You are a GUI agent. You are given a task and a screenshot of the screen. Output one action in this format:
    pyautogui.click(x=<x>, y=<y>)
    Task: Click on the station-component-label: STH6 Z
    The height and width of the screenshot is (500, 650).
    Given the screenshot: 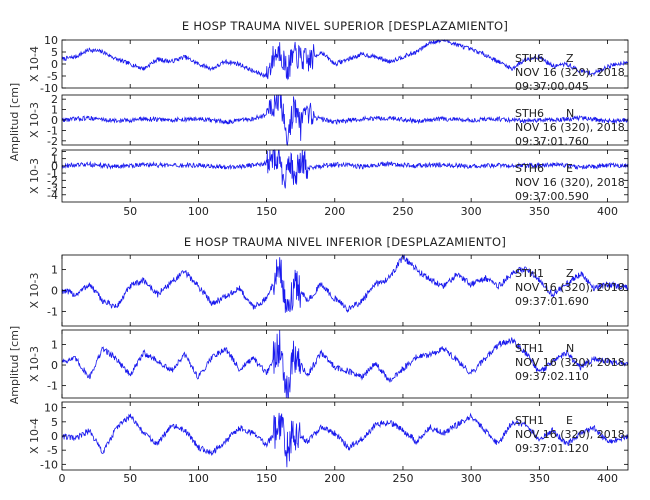 What is the action you would take?
    pyautogui.click(x=544, y=58)
    